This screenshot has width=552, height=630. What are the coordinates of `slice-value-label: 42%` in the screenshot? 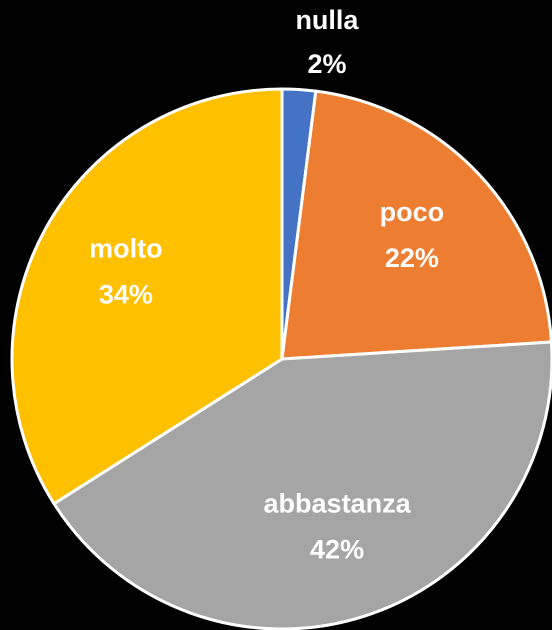 It's located at (337, 550).